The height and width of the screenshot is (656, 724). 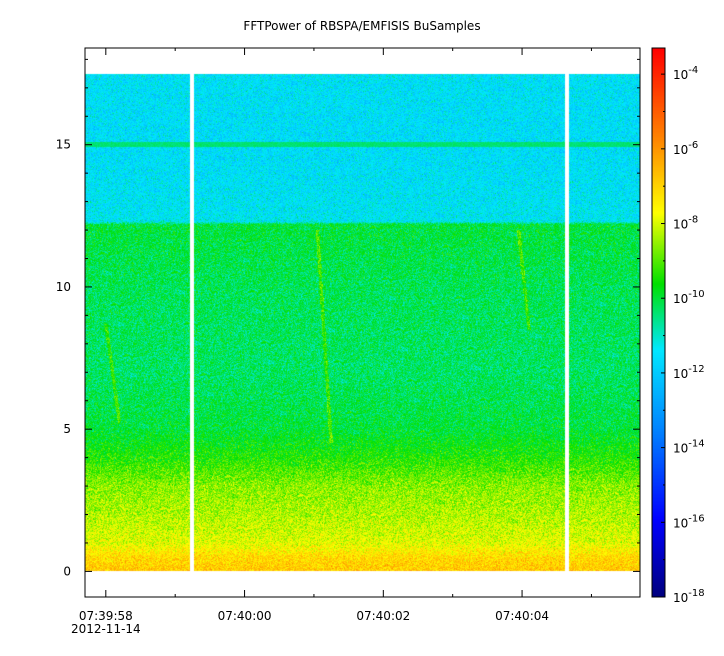 I want to click on colorbar-tick-label: 10⁻¹⁶, so click(x=689, y=521).